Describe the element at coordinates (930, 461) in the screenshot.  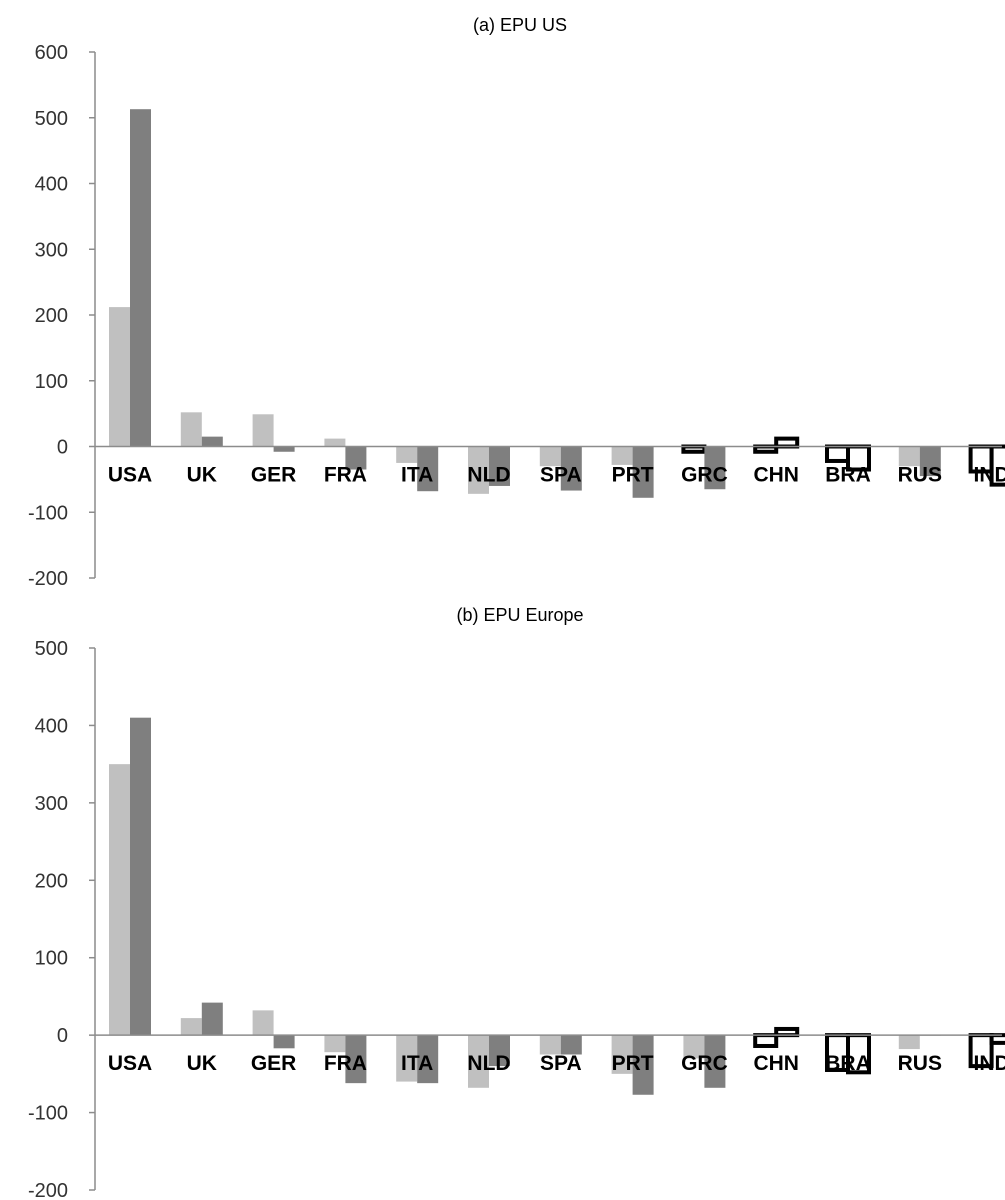
I see `bar-series-2-rus` at that location.